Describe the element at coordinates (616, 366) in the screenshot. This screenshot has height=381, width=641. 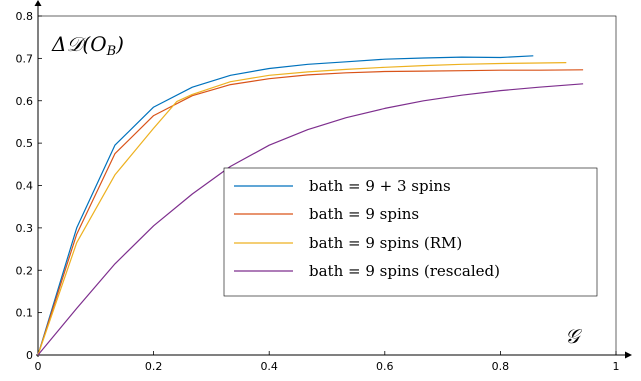
I see `x-tick-label: 1` at that location.